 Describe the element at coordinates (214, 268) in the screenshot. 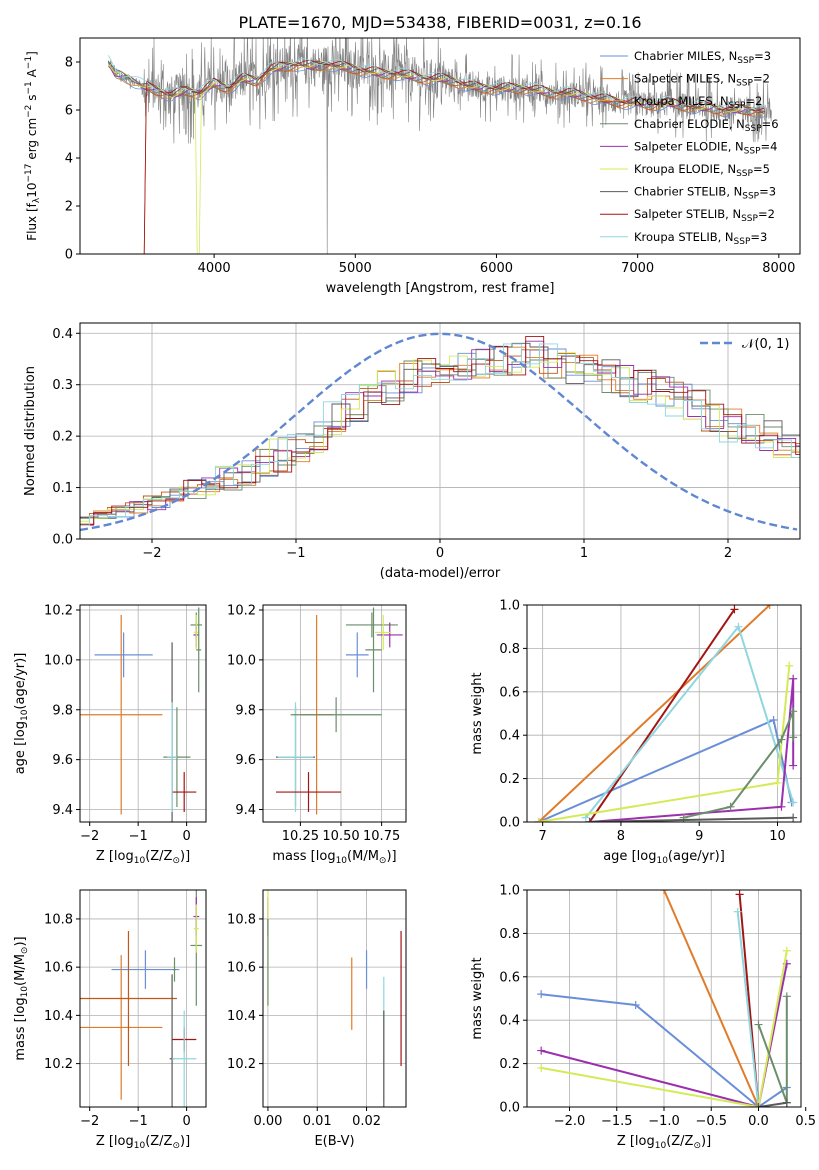

I see `x-tick-label: 4000` at that location.